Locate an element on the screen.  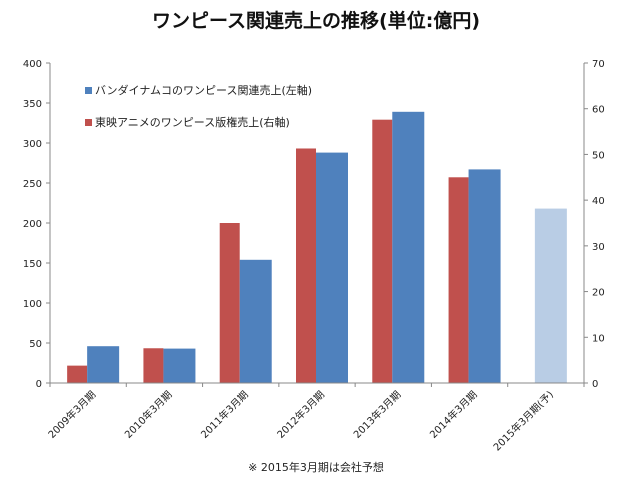
y-right-tick-label: 70 is located at coordinates (598, 64).